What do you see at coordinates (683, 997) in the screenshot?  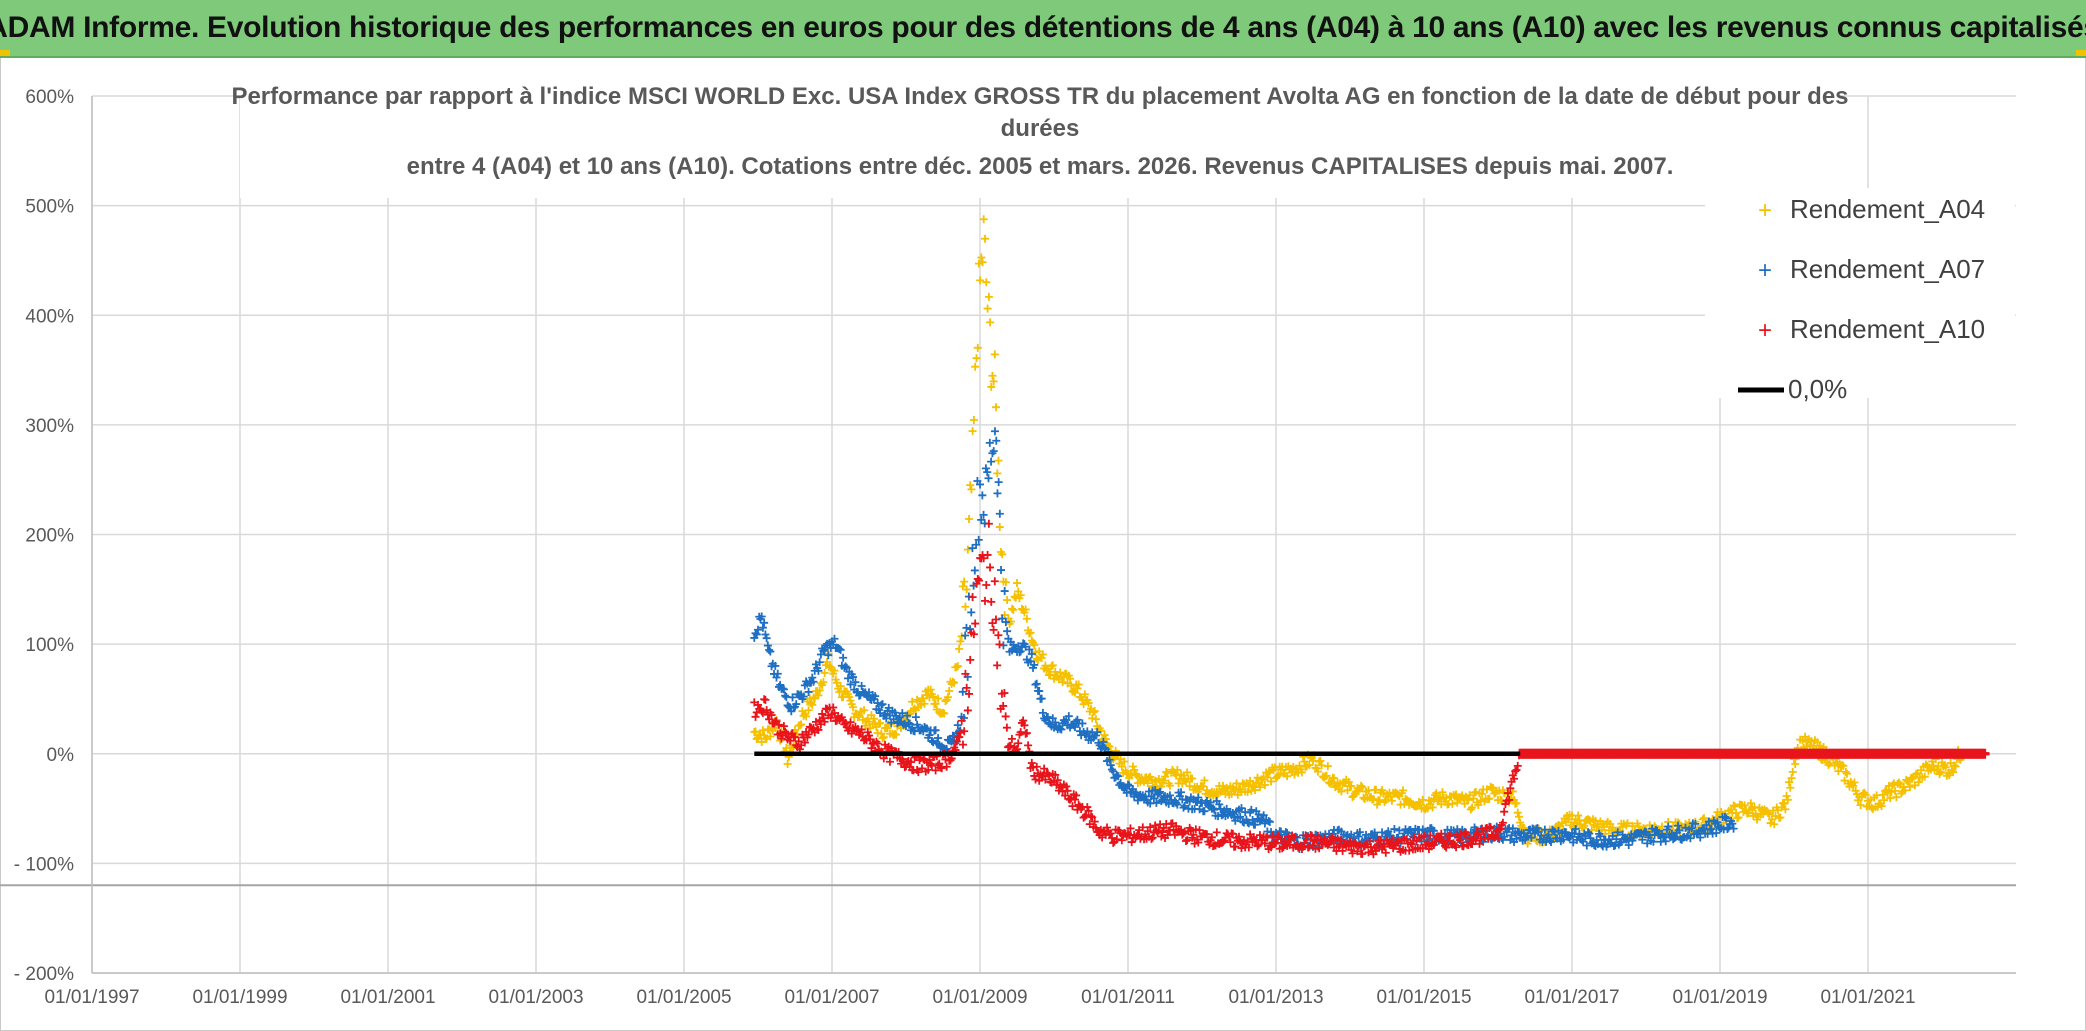 I see `x-tick-label: 01/01/2005` at bounding box center [683, 997].